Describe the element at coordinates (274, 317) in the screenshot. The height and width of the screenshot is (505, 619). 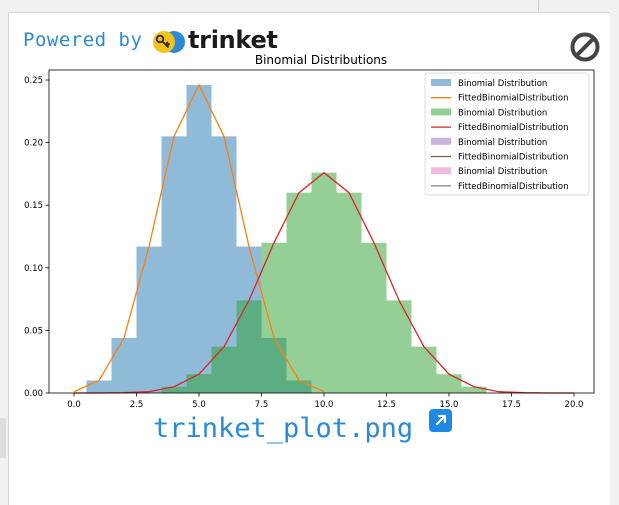
I see `bar-series2-x8` at that location.